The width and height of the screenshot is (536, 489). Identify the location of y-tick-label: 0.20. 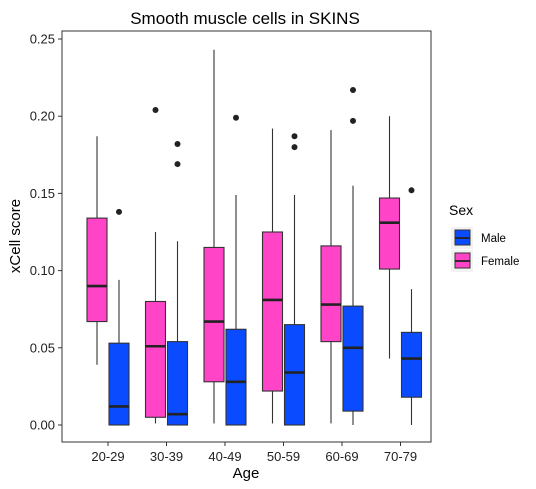
(42, 116).